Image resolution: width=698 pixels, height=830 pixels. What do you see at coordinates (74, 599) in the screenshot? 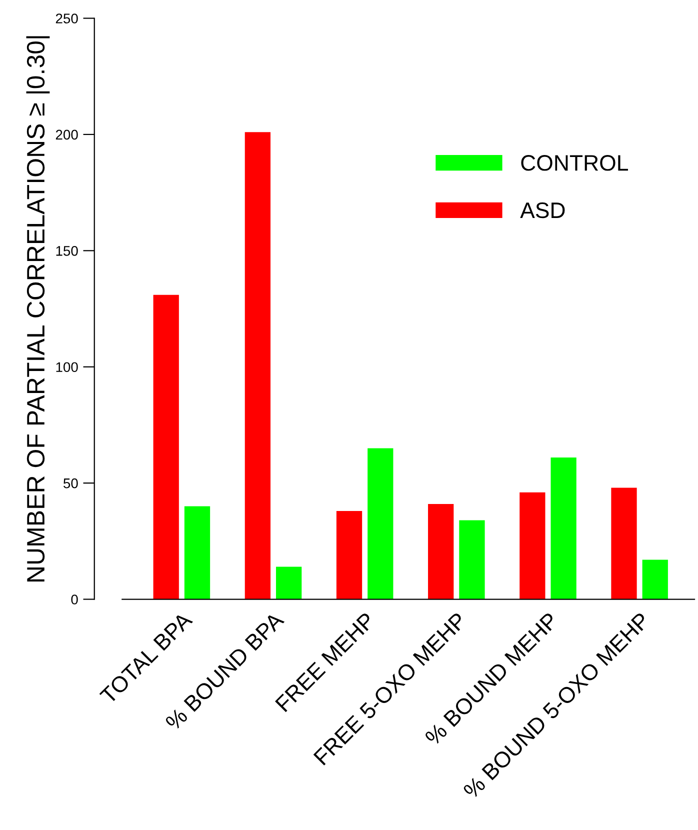
I see `y-tick-label: 0` at bounding box center [74, 599].